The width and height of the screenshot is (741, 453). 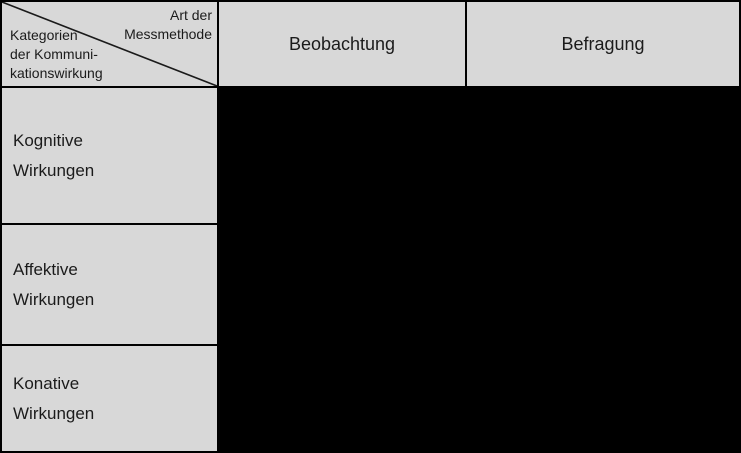 I want to click on diagonal-divider-line, so click(x=109, y=44).